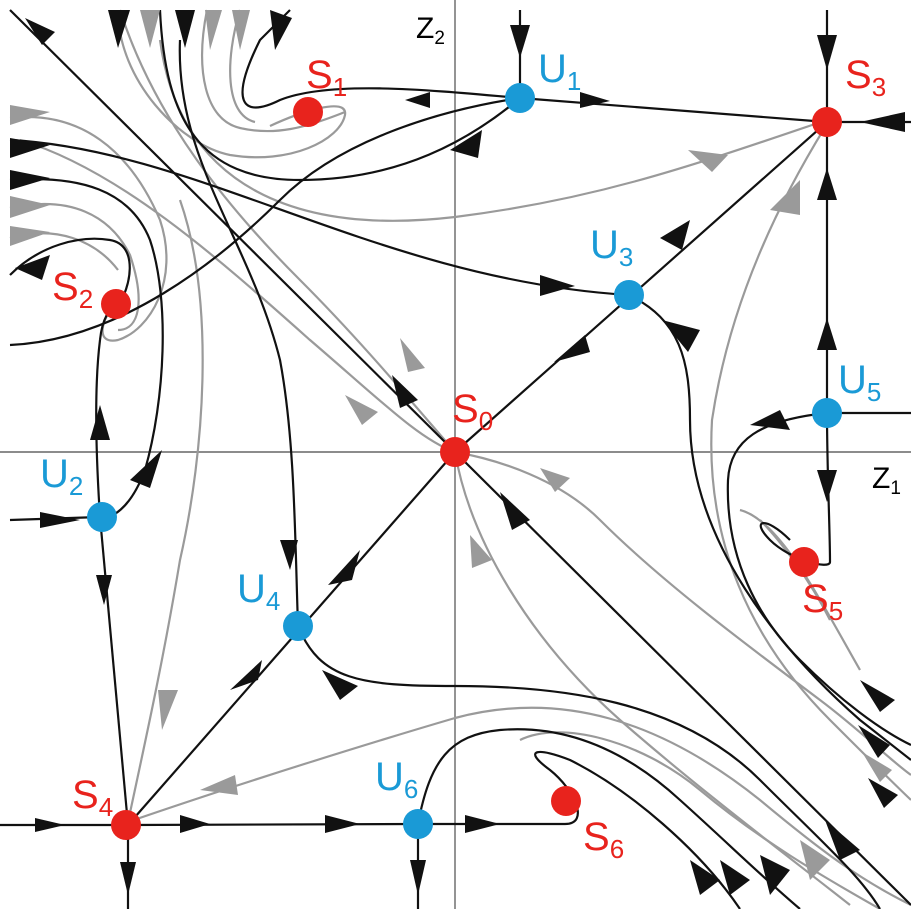 This screenshot has height=909, width=911. I want to click on fixed-point-s4, so click(126, 825).